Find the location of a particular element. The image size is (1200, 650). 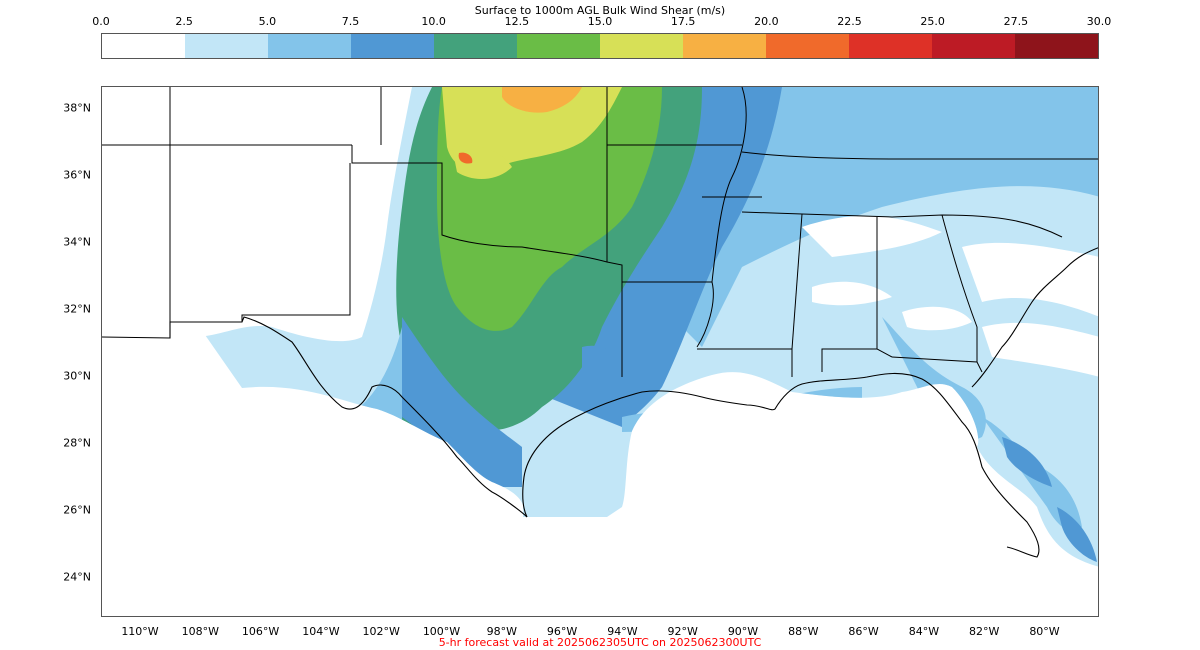

longitude-label: 90°W is located at coordinates (743, 631).